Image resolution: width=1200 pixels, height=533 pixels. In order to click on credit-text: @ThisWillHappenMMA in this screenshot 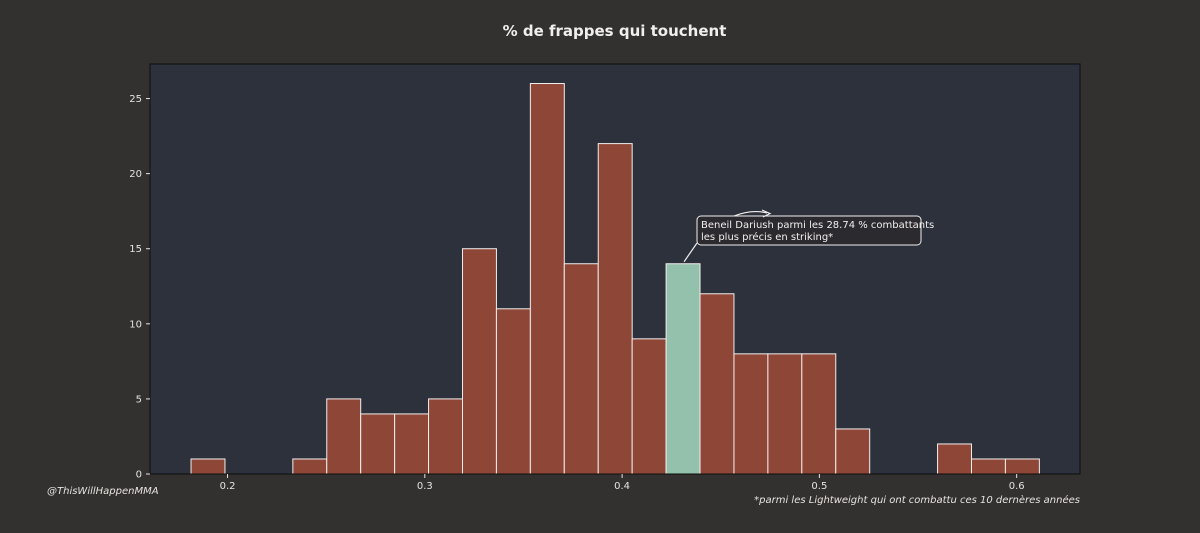, I will do `click(103, 491)`.